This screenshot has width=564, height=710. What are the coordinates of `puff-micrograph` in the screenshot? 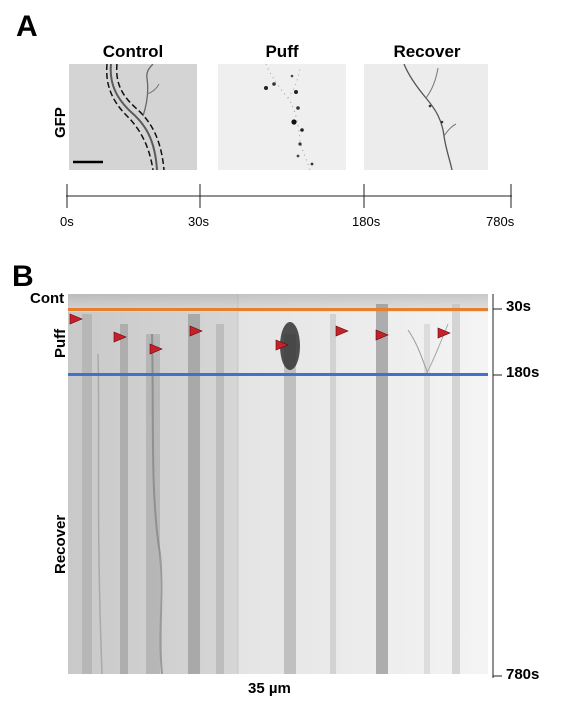 It's located at (282, 117).